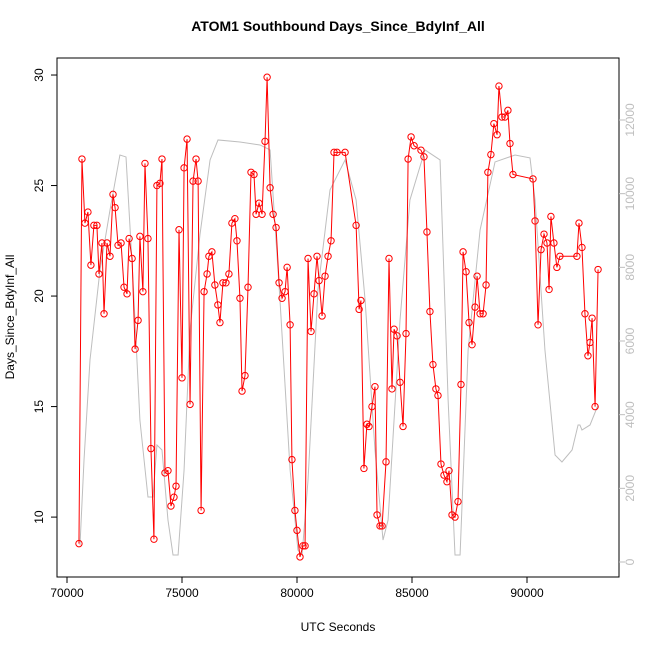 The width and height of the screenshot is (650, 650). What do you see at coordinates (39, 407) in the screenshot?
I see `y-tick-label: 15` at bounding box center [39, 407].